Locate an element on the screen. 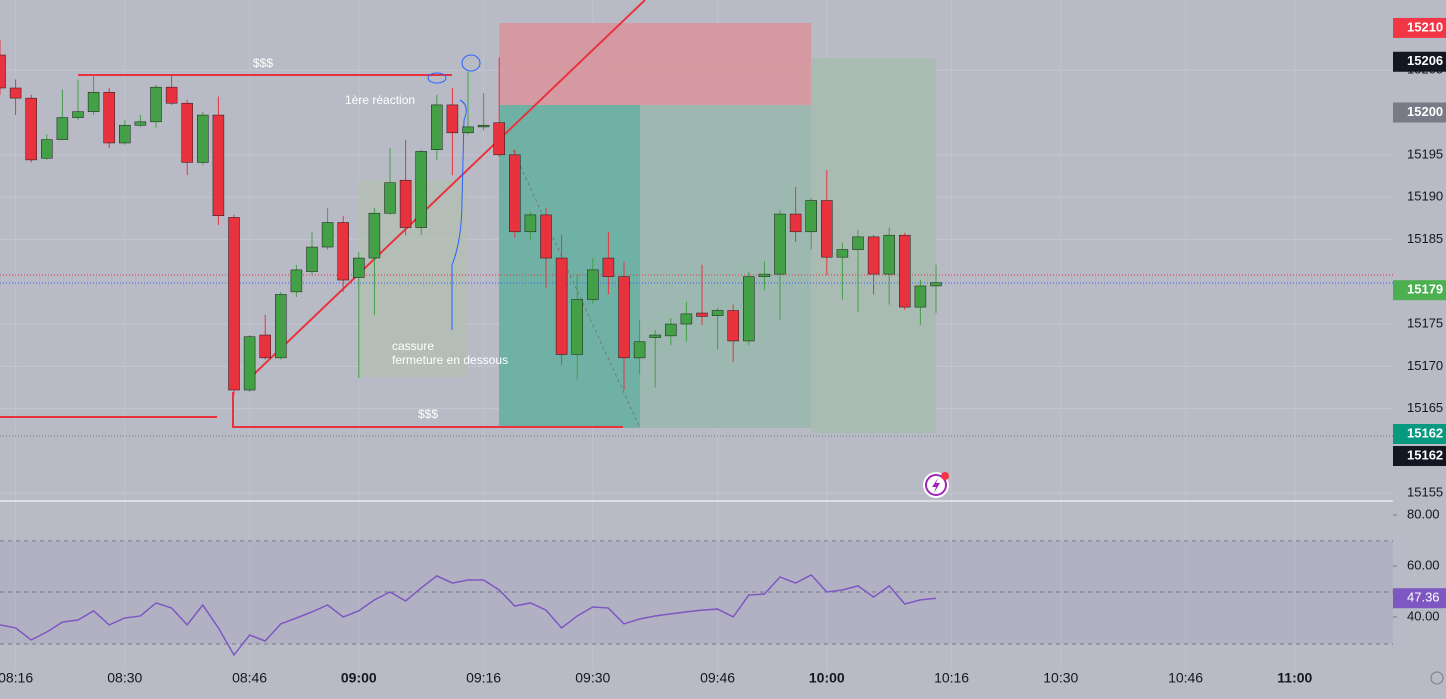 Image resolution: width=1446 pixels, height=699 pixels. brush-line is located at coordinates (459, 214).